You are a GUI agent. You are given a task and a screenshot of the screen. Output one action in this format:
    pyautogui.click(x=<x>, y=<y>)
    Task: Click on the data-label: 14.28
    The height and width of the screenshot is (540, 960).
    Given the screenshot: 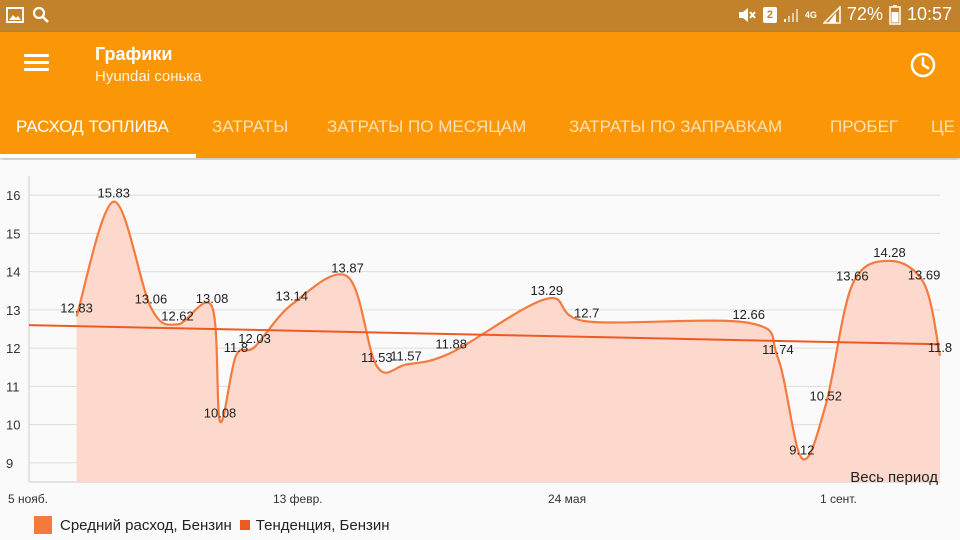 What is the action you would take?
    pyautogui.click(x=889, y=252)
    